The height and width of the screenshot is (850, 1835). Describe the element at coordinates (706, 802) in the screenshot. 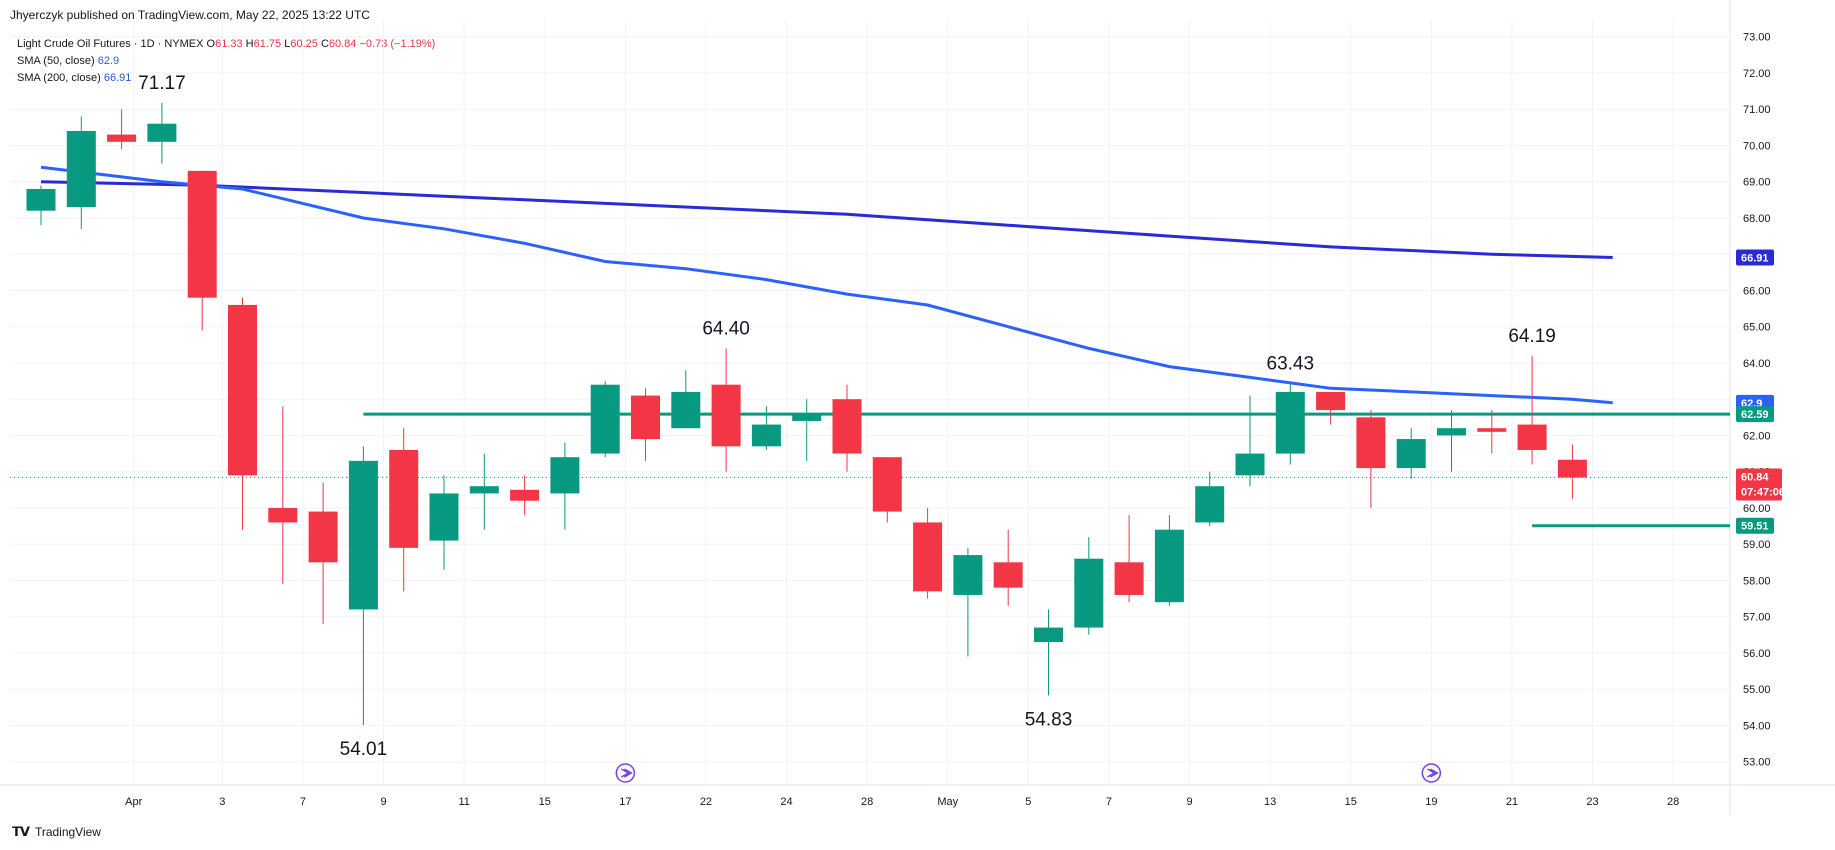

I see `time-axis-tick-label: 22` at that location.